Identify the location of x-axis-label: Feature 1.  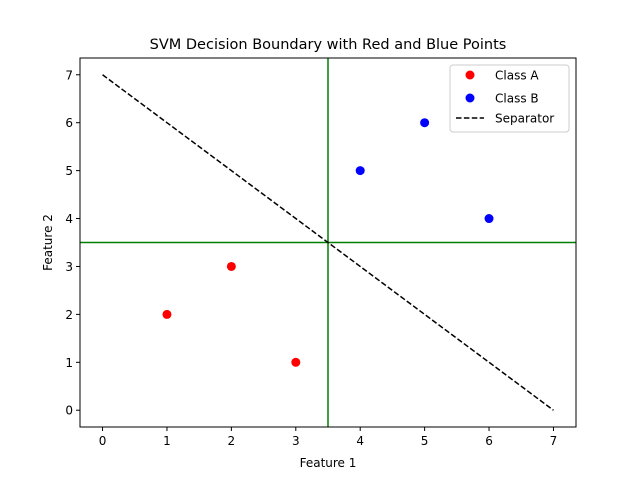
(328, 463).